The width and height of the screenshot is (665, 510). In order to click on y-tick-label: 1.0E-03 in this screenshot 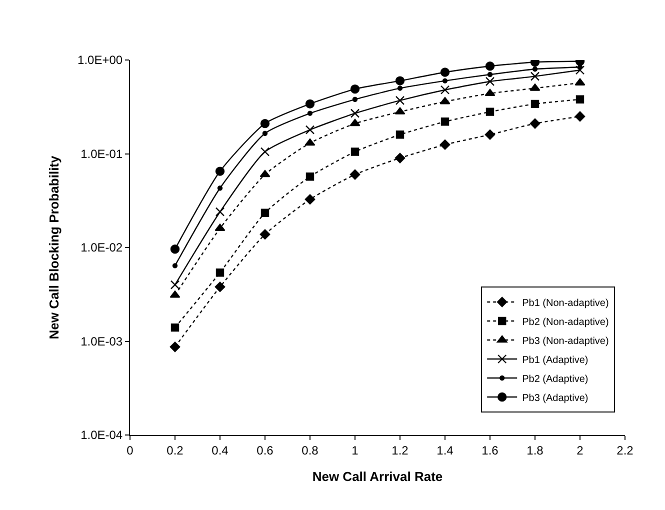, I will do `click(101, 341)`.